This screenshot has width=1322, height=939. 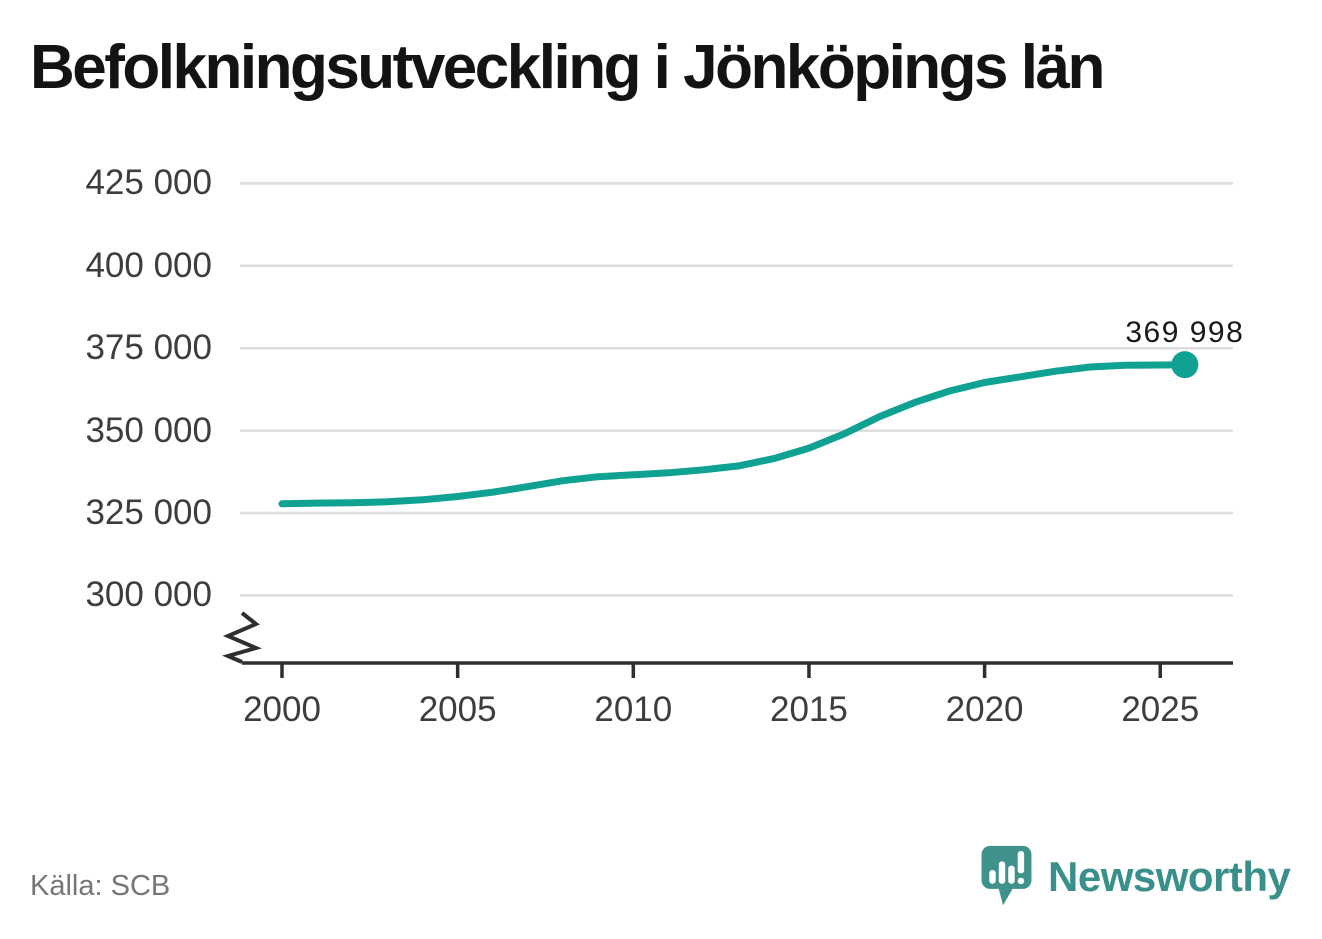 I want to click on y-axis-tick-label: 325 000, so click(x=148, y=512).